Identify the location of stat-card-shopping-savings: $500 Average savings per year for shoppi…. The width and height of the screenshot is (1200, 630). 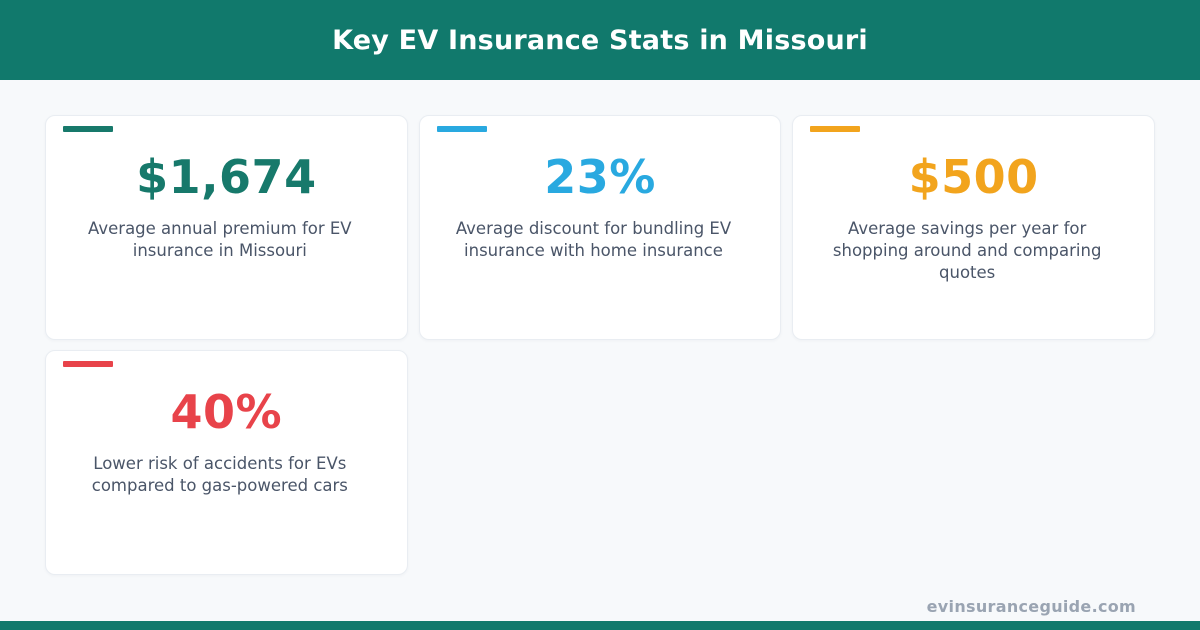
(973, 227).